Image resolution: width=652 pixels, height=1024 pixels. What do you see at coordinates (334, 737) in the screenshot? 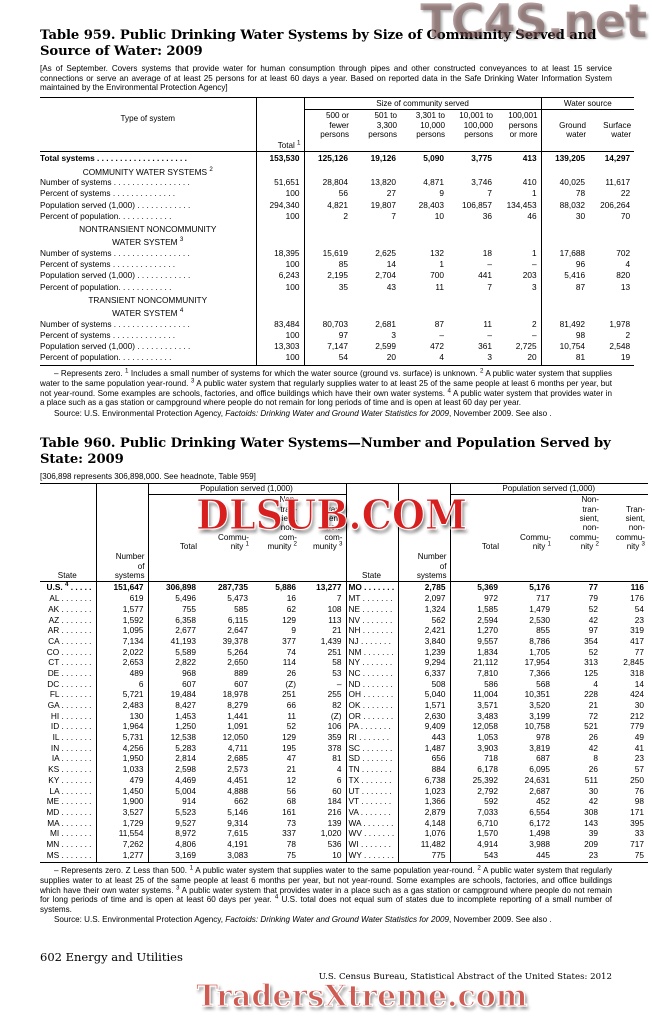
I see `cell: 359` at bounding box center [334, 737].